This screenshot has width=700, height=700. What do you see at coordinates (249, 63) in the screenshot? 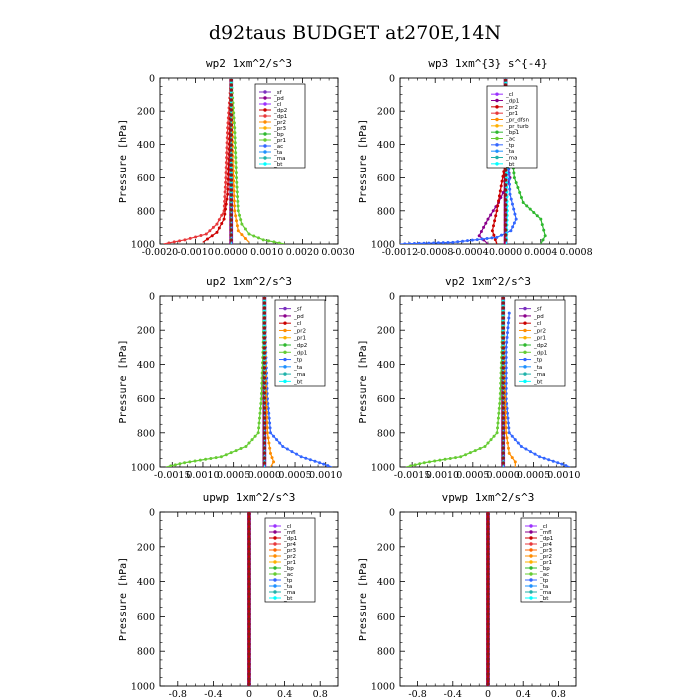
I see `panel-title: wp2 1xm^2/s^3` at bounding box center [249, 63].